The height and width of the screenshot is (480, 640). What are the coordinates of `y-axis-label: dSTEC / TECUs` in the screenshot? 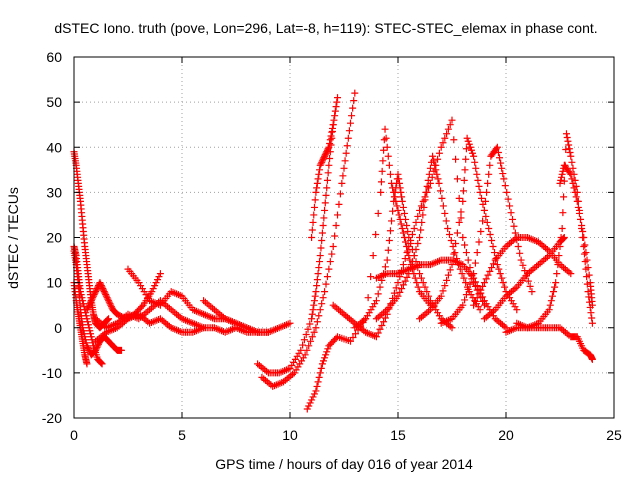 It's located at (13, 238).